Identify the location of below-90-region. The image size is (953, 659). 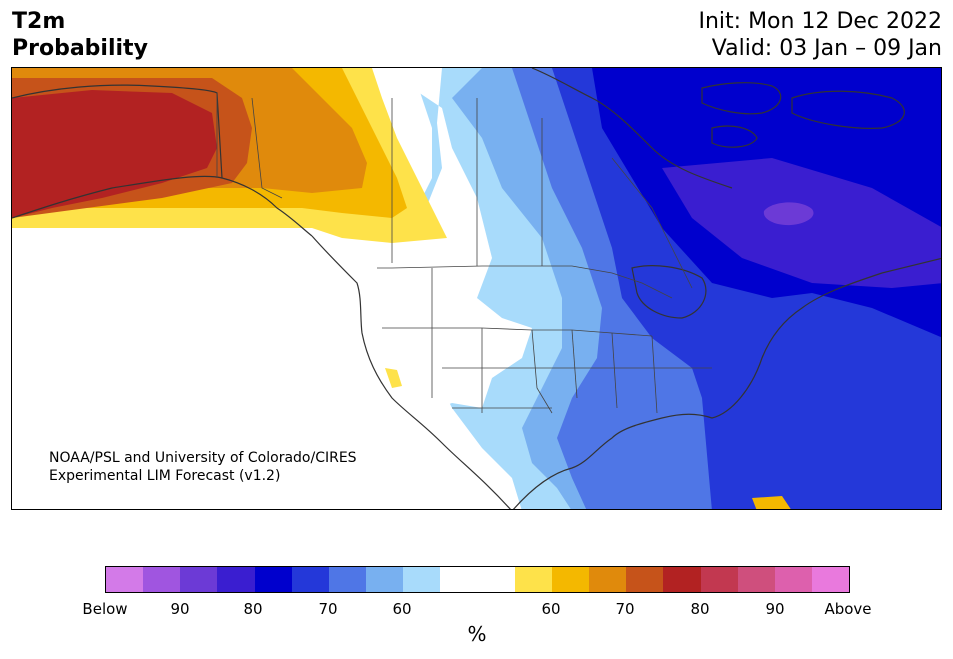
(788, 214).